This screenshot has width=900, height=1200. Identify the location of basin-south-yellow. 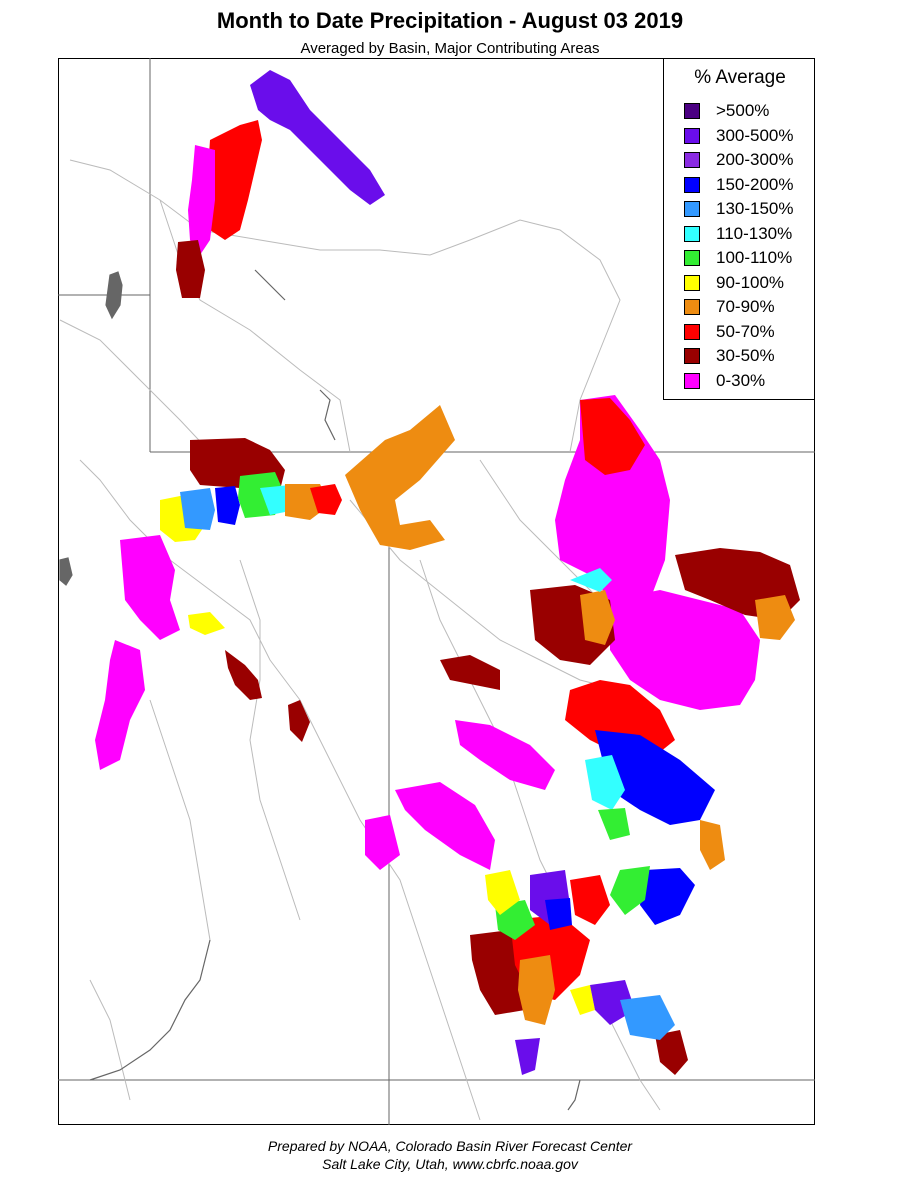
(540, 942).